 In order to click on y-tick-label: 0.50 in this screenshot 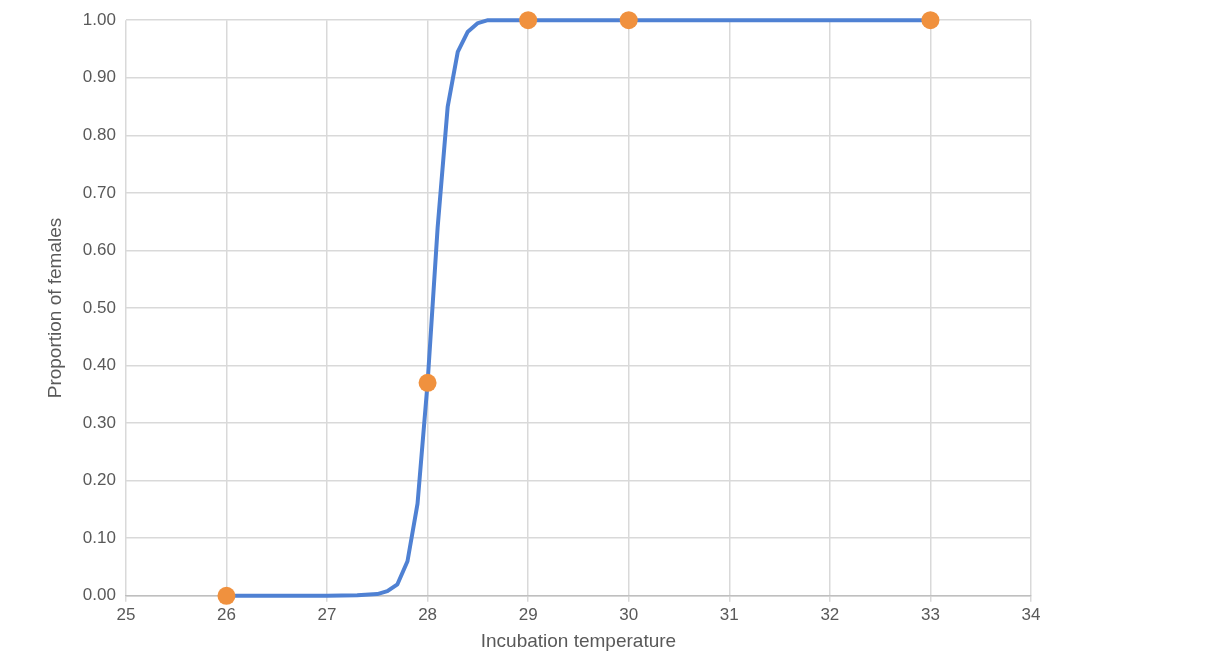, I will do `click(99, 307)`.